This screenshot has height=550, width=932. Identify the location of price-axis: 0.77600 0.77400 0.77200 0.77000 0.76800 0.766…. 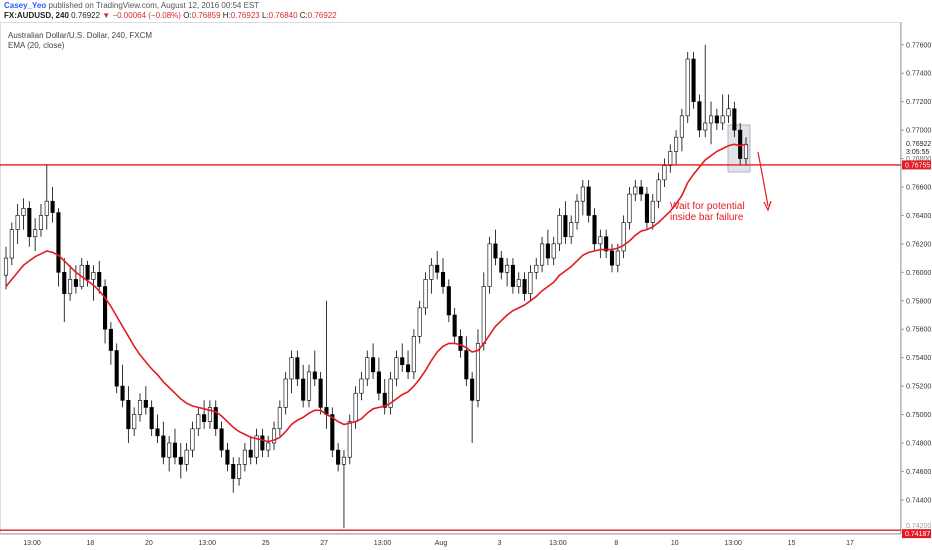
(916, 273).